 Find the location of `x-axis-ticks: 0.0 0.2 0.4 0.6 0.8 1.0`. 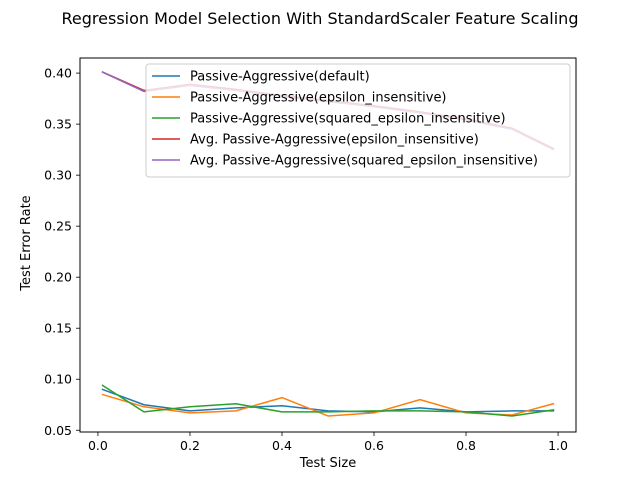

x-axis-ticks: 0.0 0.2 0.4 0.6 0.8 1.0 is located at coordinates (328, 442).